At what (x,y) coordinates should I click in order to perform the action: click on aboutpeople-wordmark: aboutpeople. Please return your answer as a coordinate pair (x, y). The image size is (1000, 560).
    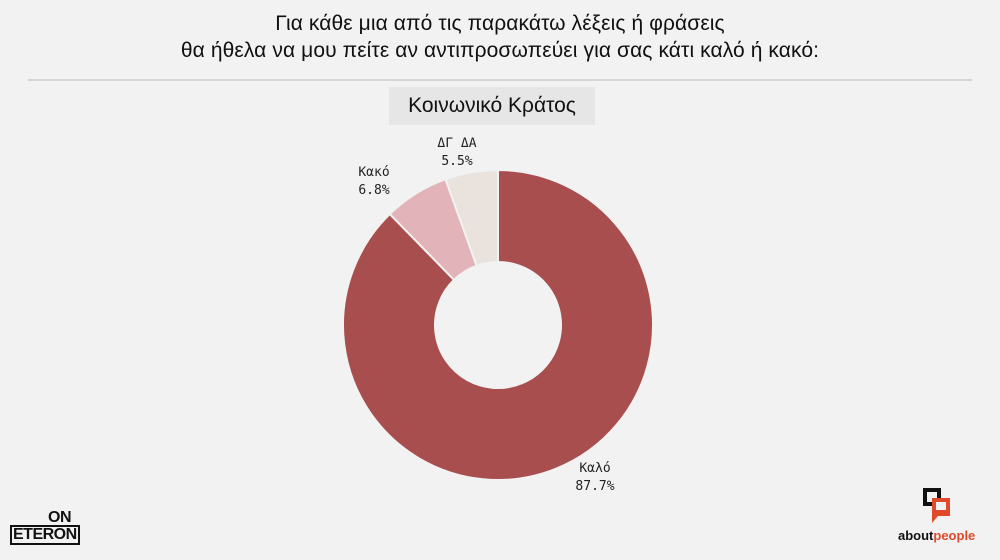
    Looking at the image, I should click on (936, 535).